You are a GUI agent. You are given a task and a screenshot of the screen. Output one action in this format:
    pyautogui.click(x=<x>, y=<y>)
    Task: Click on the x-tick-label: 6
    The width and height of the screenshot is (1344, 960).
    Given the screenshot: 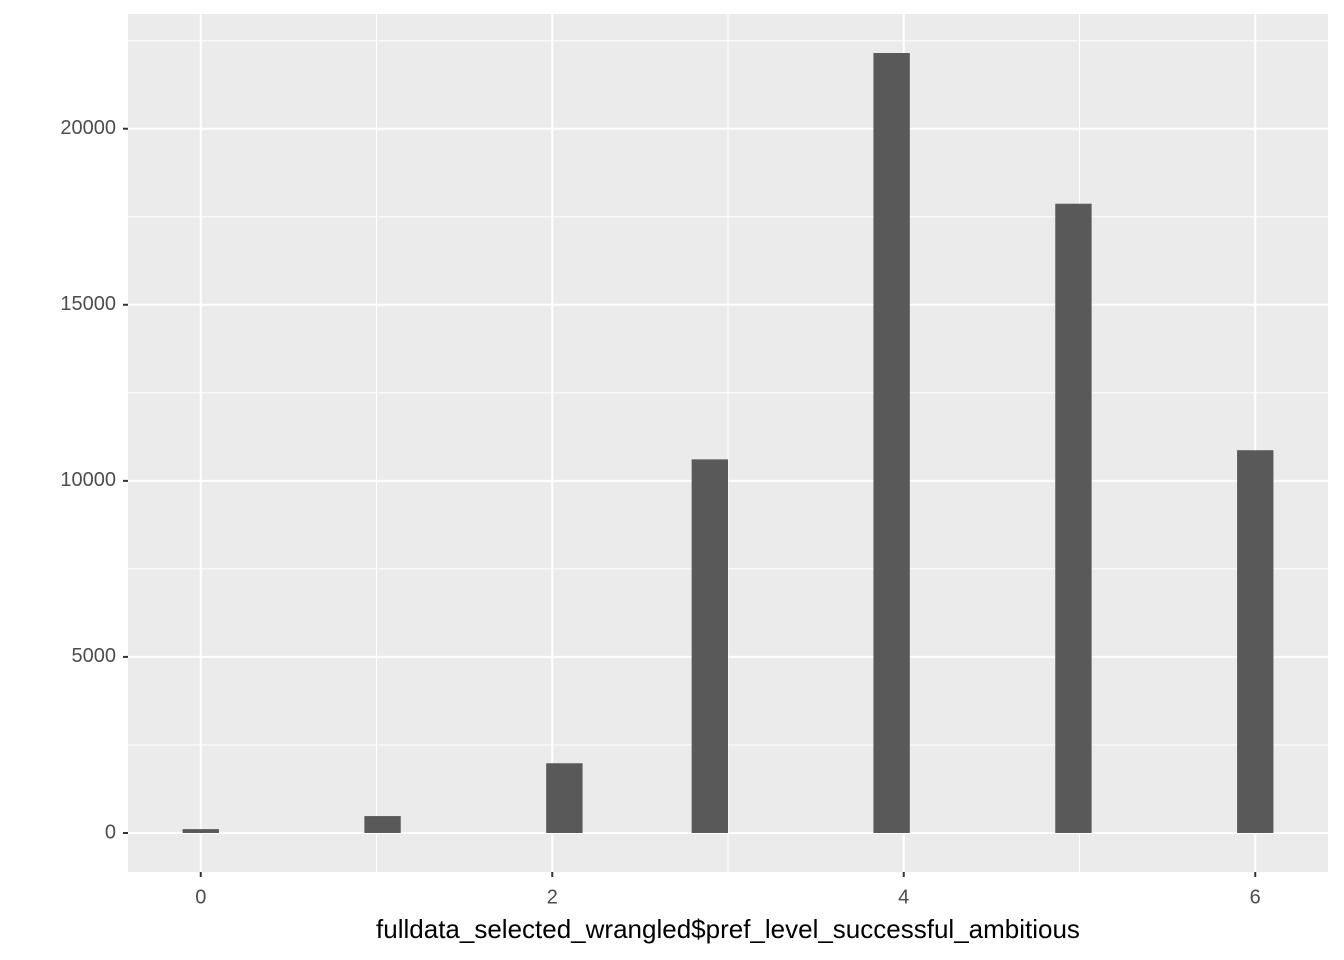 What is the action you would take?
    pyautogui.click(x=1255, y=897)
    